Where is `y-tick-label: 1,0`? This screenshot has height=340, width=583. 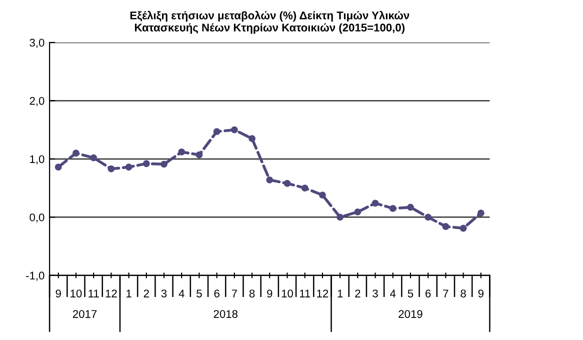
y-tick-label: 1,0 is located at coordinates (37, 159).